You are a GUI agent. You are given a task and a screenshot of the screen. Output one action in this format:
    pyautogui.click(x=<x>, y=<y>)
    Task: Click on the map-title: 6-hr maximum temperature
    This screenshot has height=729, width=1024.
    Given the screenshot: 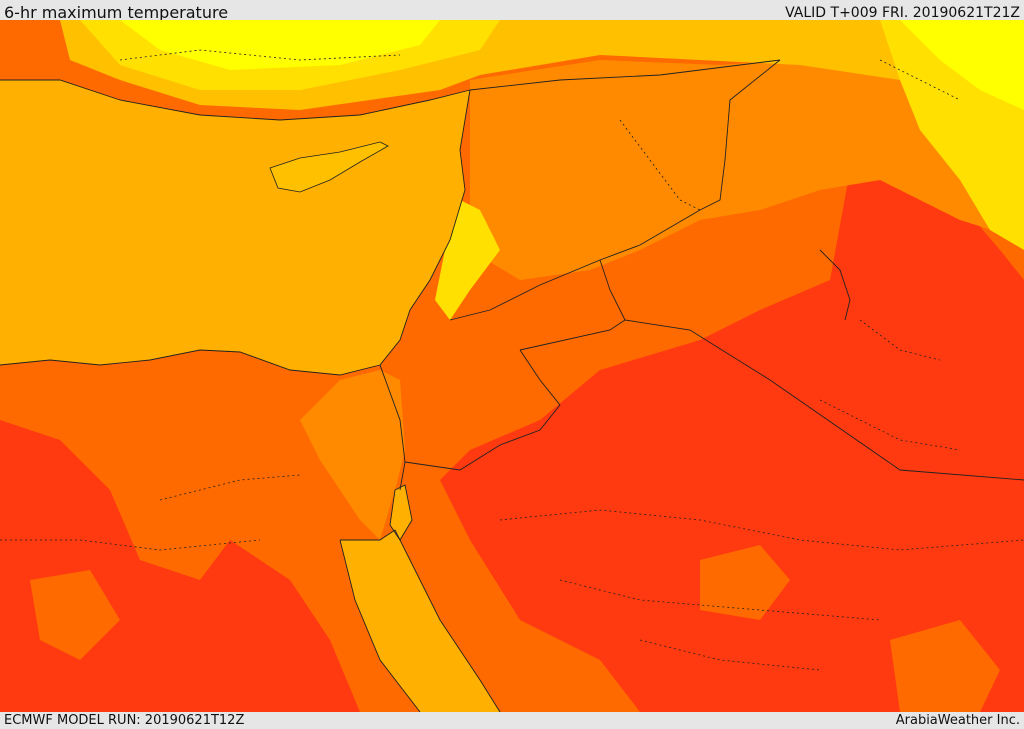 What is the action you would take?
    pyautogui.click(x=116, y=12)
    